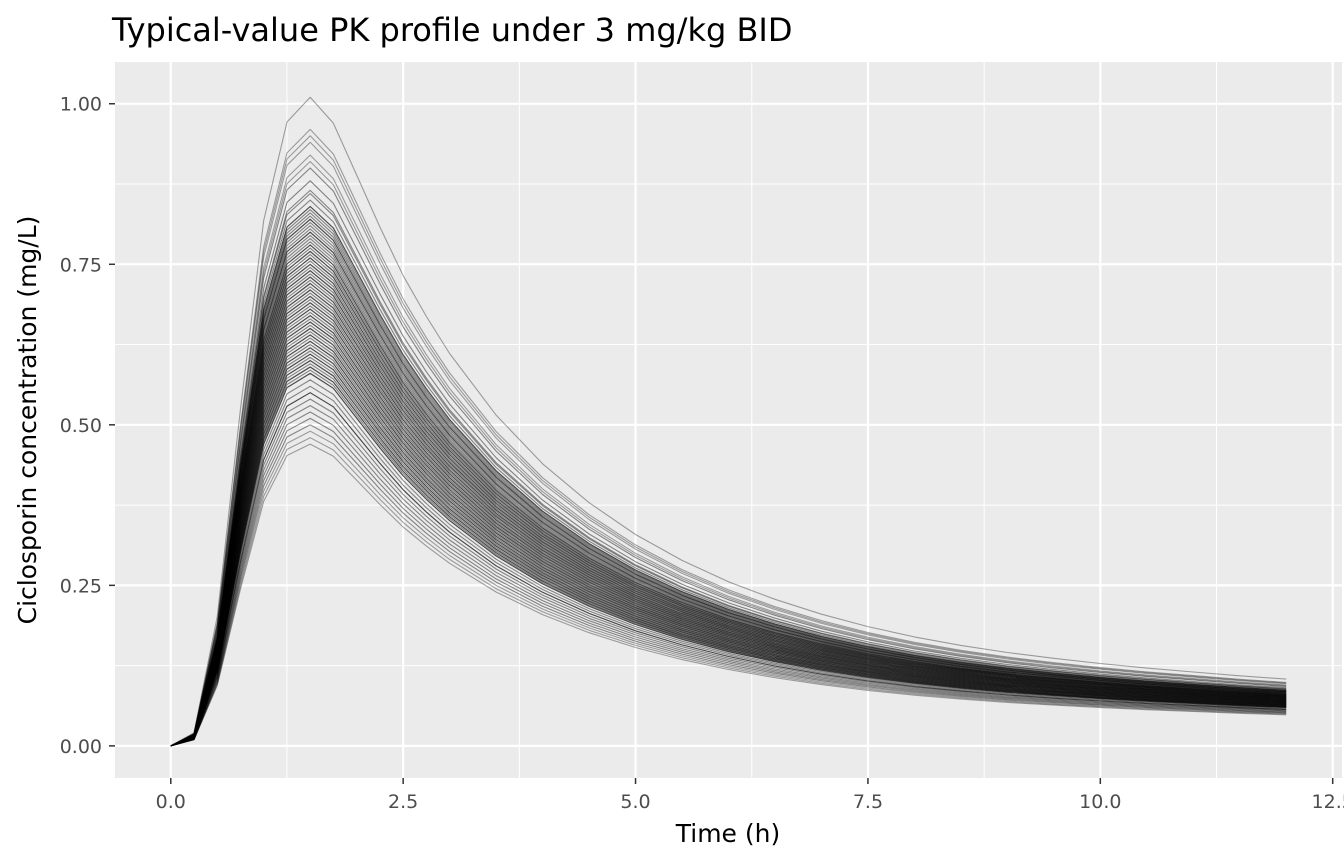  I want to click on x-tick-label: 0.0, so click(171, 802).